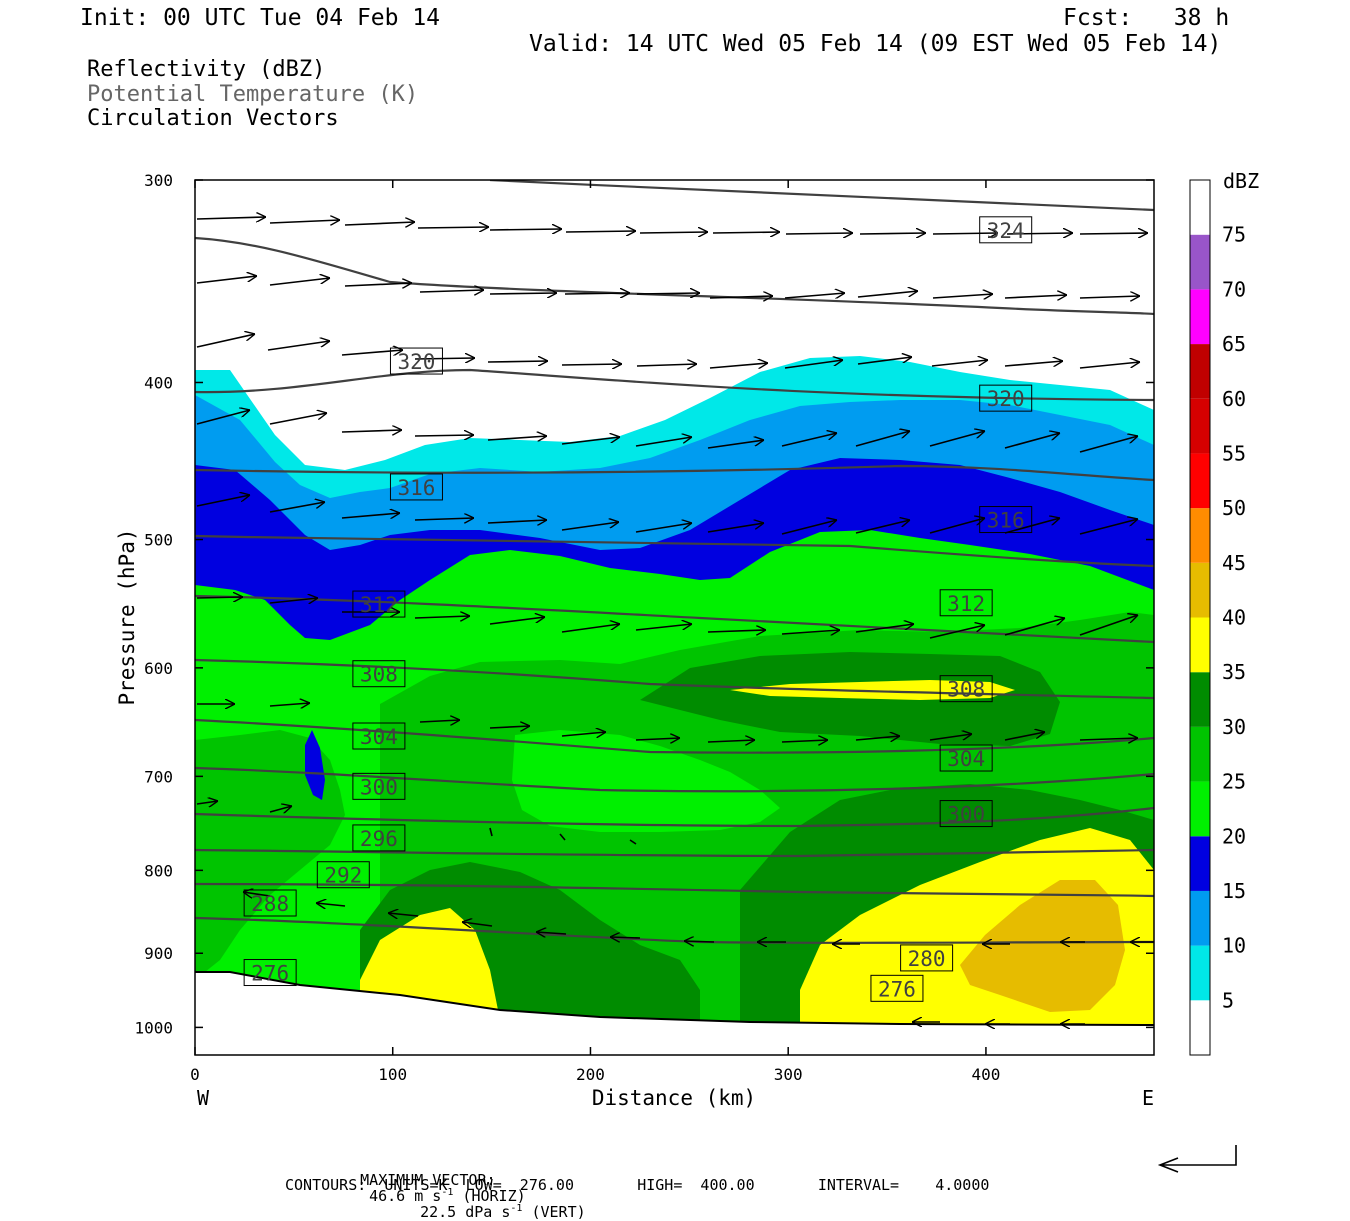 This screenshot has width=1350, height=1221. Describe the element at coordinates (674, 1098) in the screenshot. I see `x-axis-label: Distance (km)` at that location.